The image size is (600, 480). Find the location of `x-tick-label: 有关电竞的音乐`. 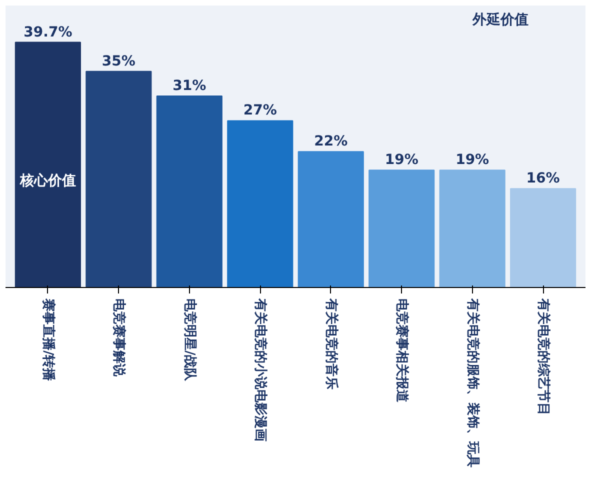

x-tick-label: 有关电竞的音乐 is located at coordinates (331, 344).